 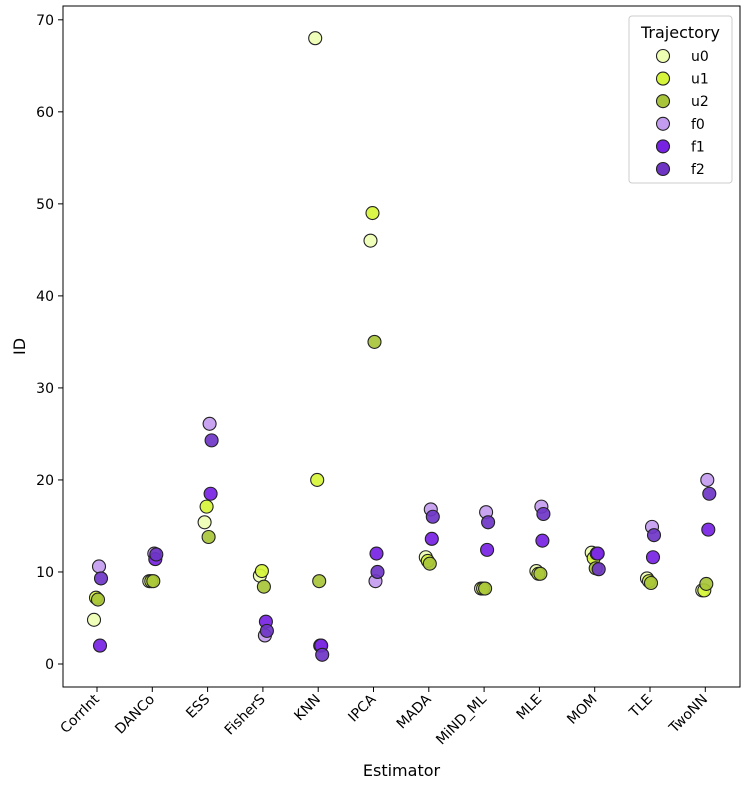 I want to click on legend-label: f2, so click(x=698, y=170).